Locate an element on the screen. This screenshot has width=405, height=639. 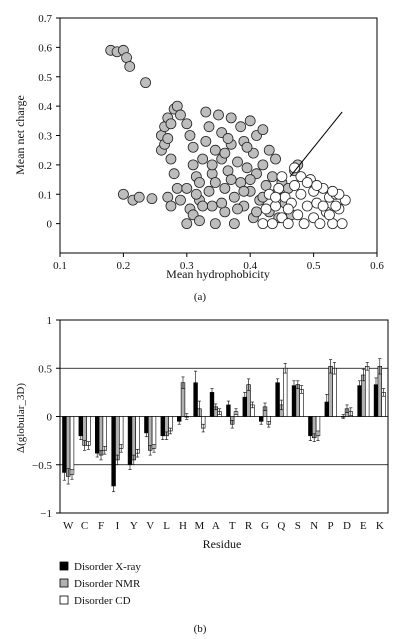
bar-y-tick-label: 1 is located at coordinates (50, 321).